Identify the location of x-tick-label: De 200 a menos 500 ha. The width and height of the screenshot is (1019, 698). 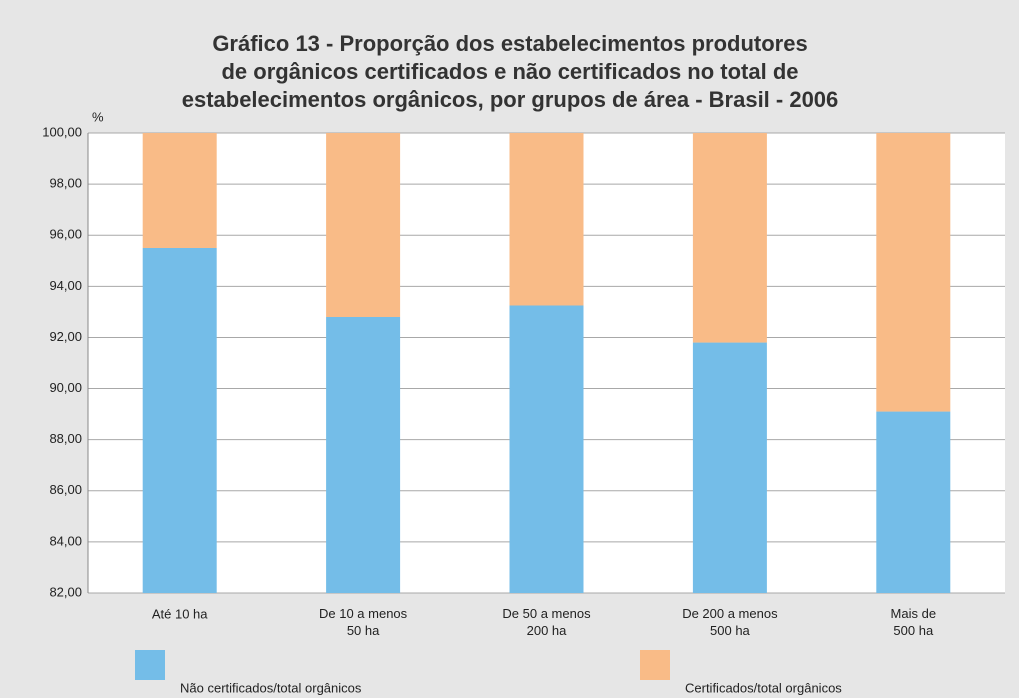
(730, 622).